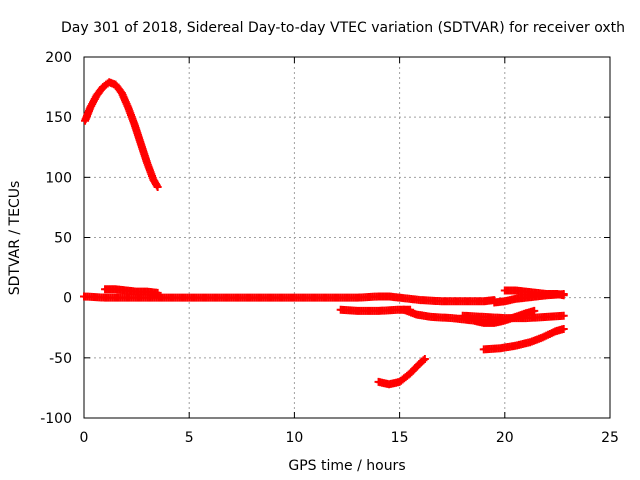  I want to click on y-tick-label: 50, so click(63, 239).